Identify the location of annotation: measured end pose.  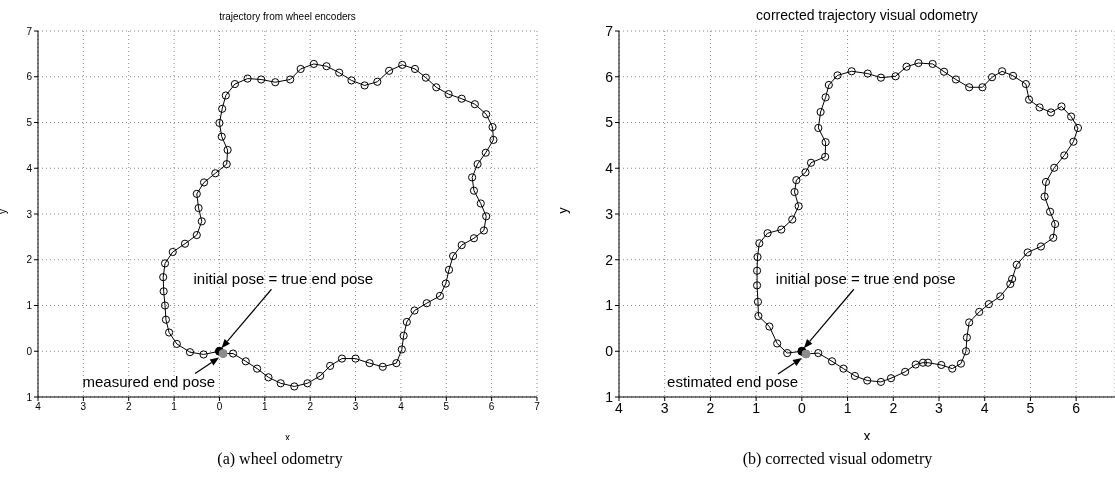
(149, 381).